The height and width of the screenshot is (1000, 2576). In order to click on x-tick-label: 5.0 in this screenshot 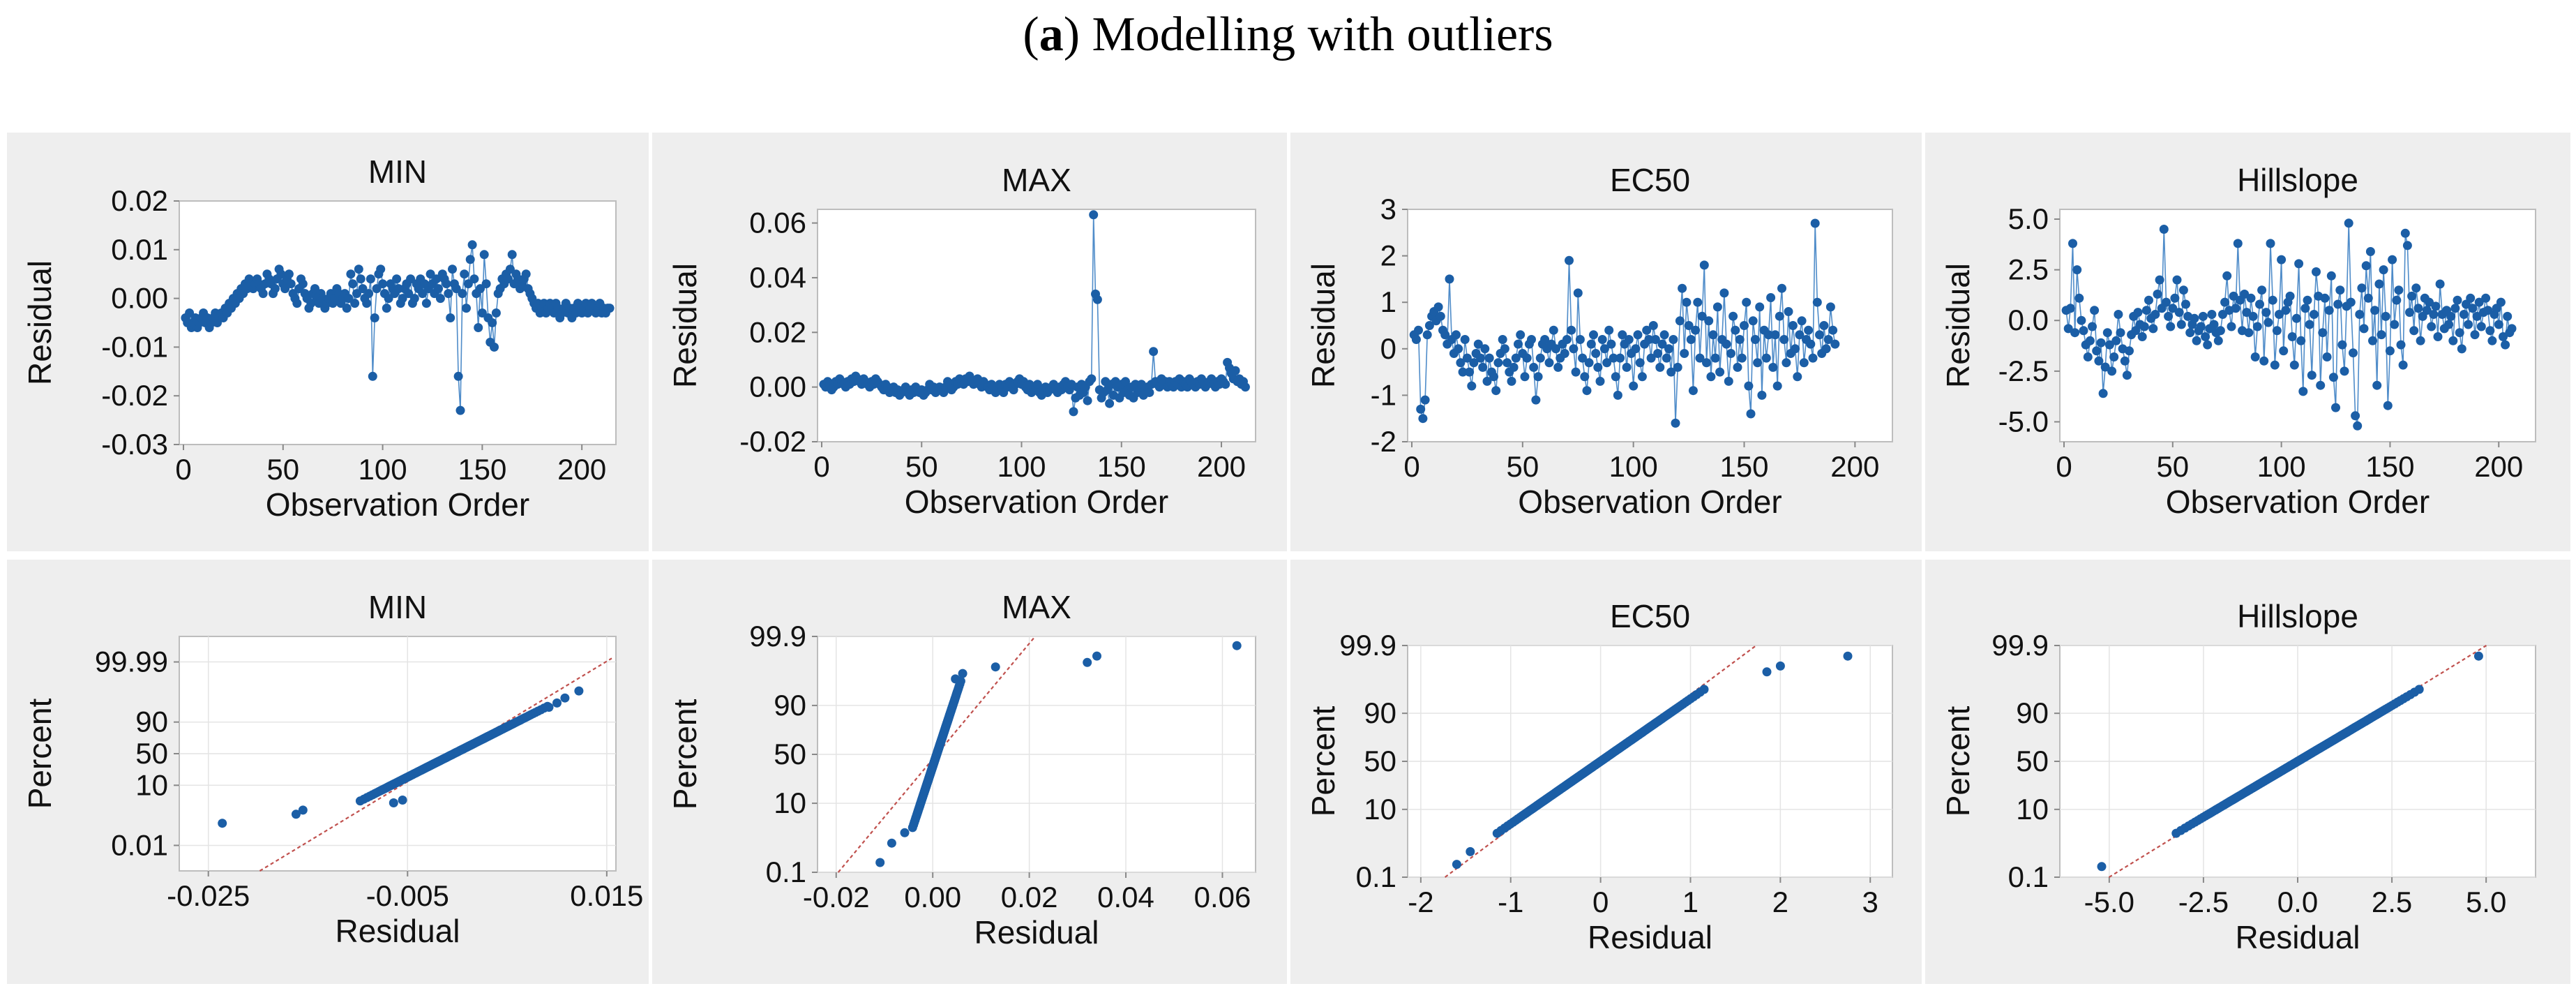, I will do `click(2486, 902)`.